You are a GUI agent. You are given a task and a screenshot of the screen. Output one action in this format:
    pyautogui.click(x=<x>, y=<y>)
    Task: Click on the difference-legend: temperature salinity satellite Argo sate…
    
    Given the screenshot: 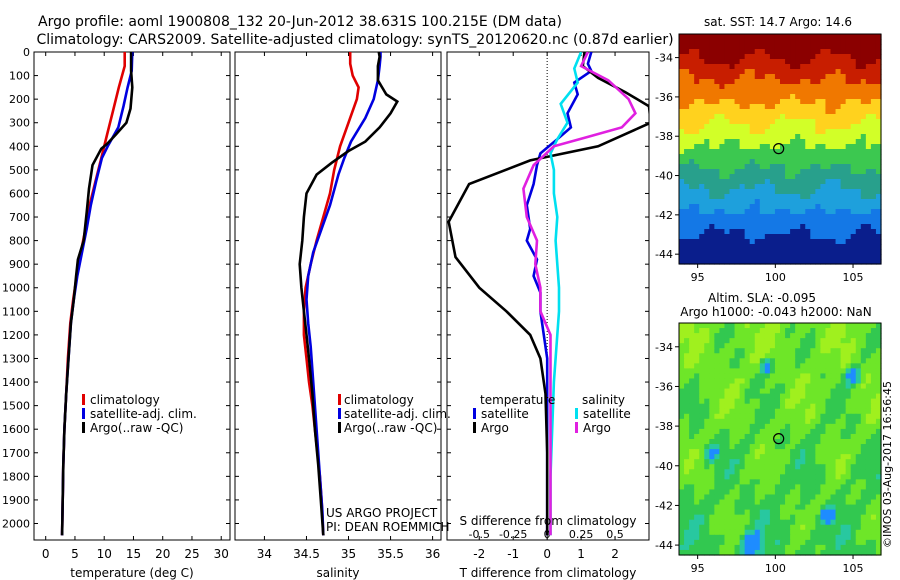 What is the action you would take?
    pyautogui.click(x=552, y=414)
    